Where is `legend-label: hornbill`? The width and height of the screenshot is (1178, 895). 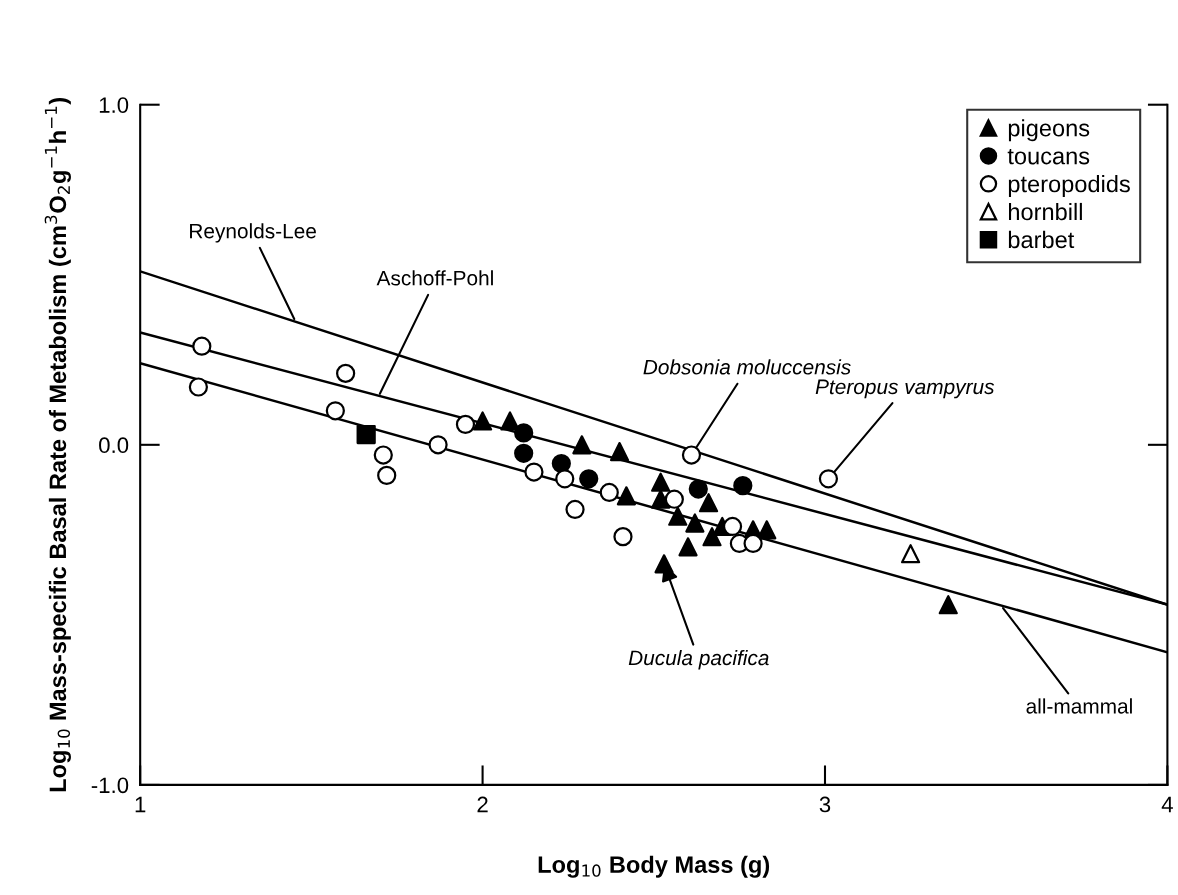
legend-label: hornbill is located at coordinates (1045, 211).